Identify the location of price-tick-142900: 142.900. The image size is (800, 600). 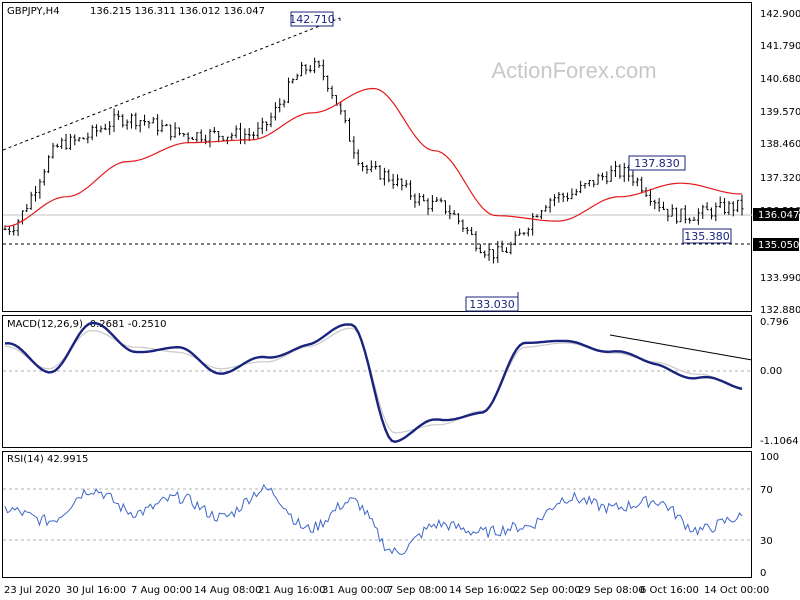
(780, 14).